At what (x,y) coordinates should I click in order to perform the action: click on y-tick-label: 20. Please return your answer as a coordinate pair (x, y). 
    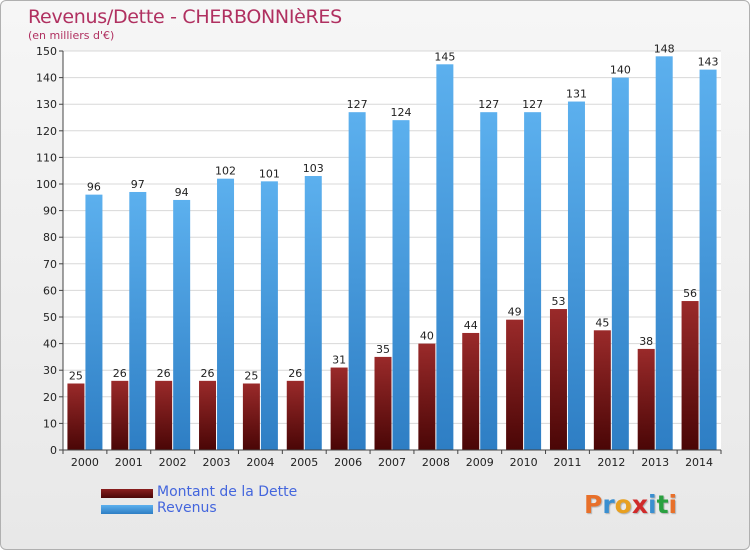
    Looking at the image, I should click on (50, 397).